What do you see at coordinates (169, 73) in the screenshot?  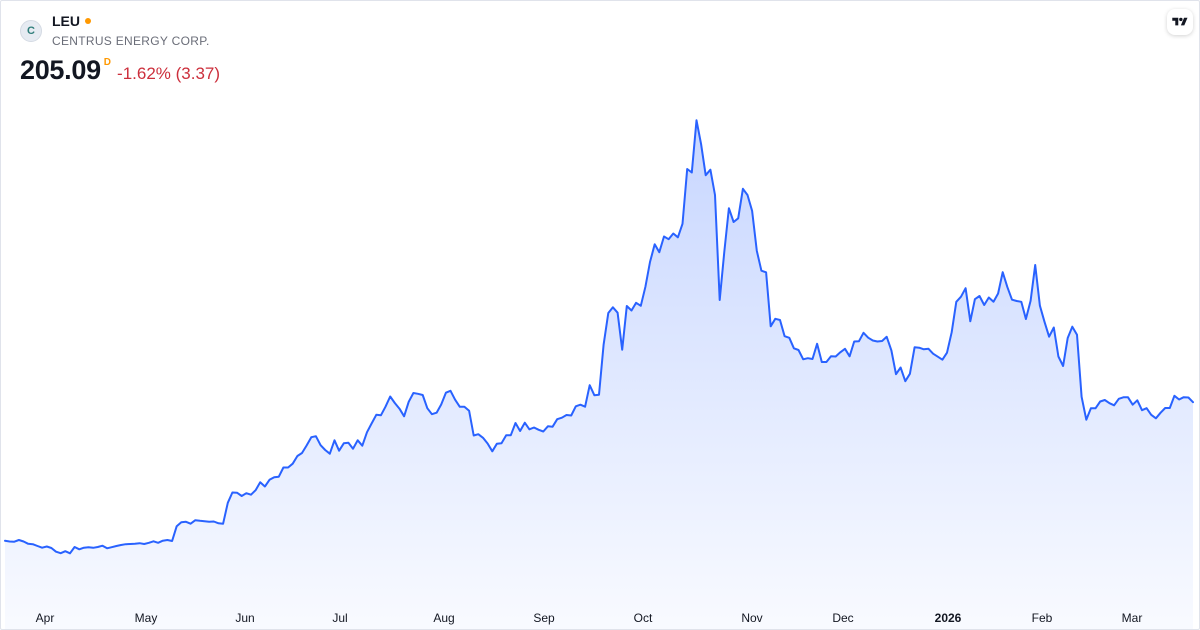 I see `price-change: -1.62% (3.37)` at bounding box center [169, 73].